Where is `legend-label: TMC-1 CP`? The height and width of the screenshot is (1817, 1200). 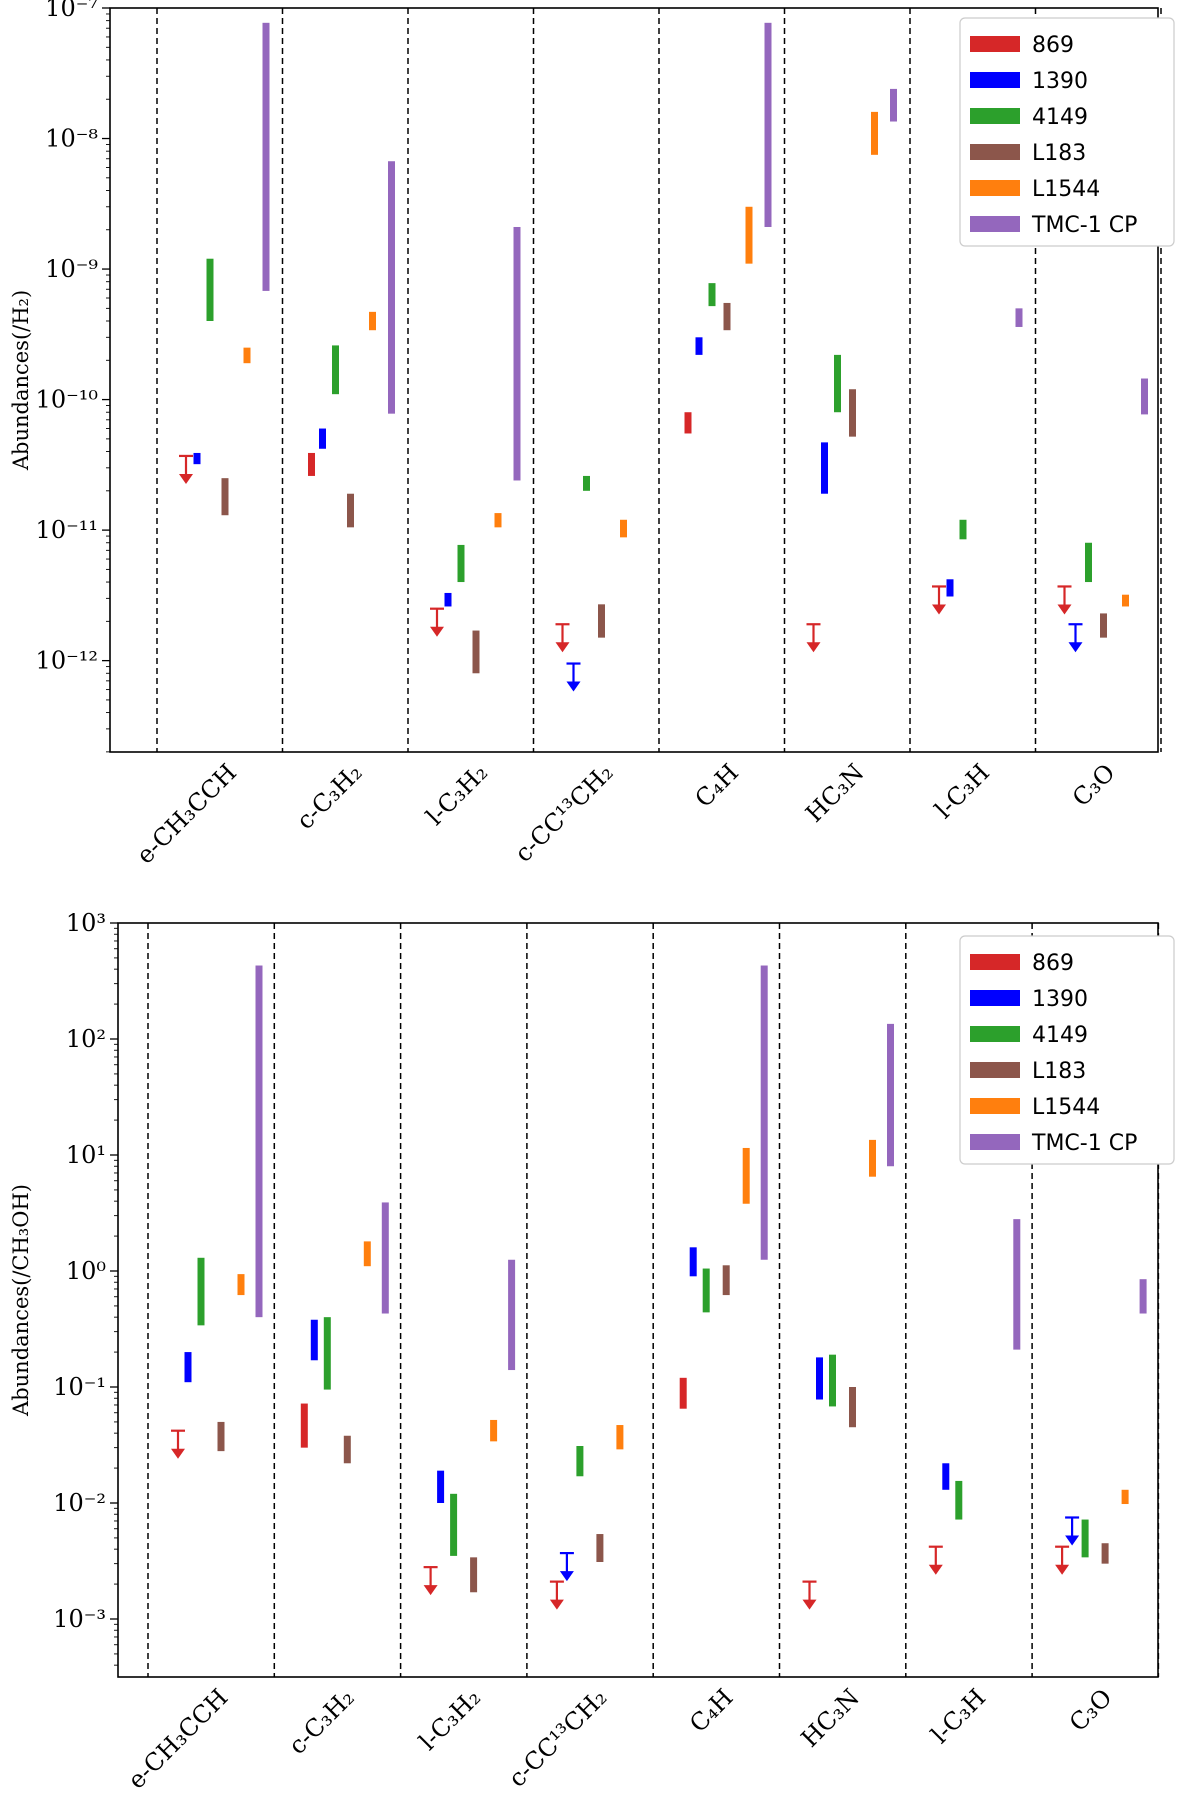 legend-label: TMC-1 CP is located at coordinates (1084, 1143).